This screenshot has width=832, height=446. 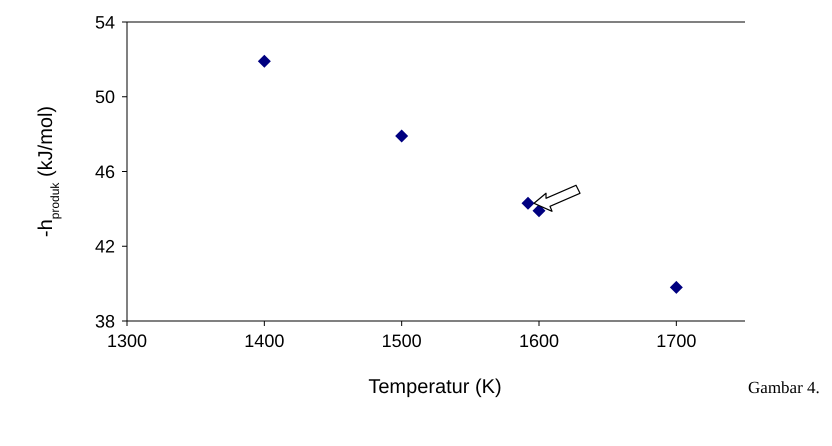 What do you see at coordinates (402, 341) in the screenshot?
I see `x-tick-label: 1500` at bounding box center [402, 341].